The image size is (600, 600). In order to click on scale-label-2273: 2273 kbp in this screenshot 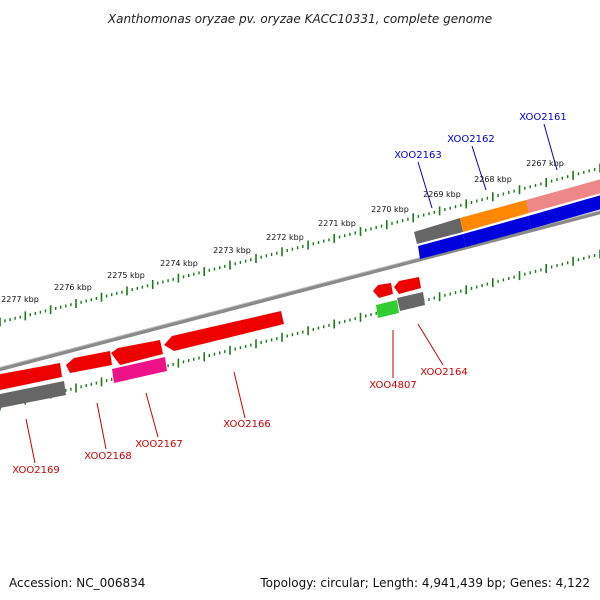, I will do `click(232, 250)`.